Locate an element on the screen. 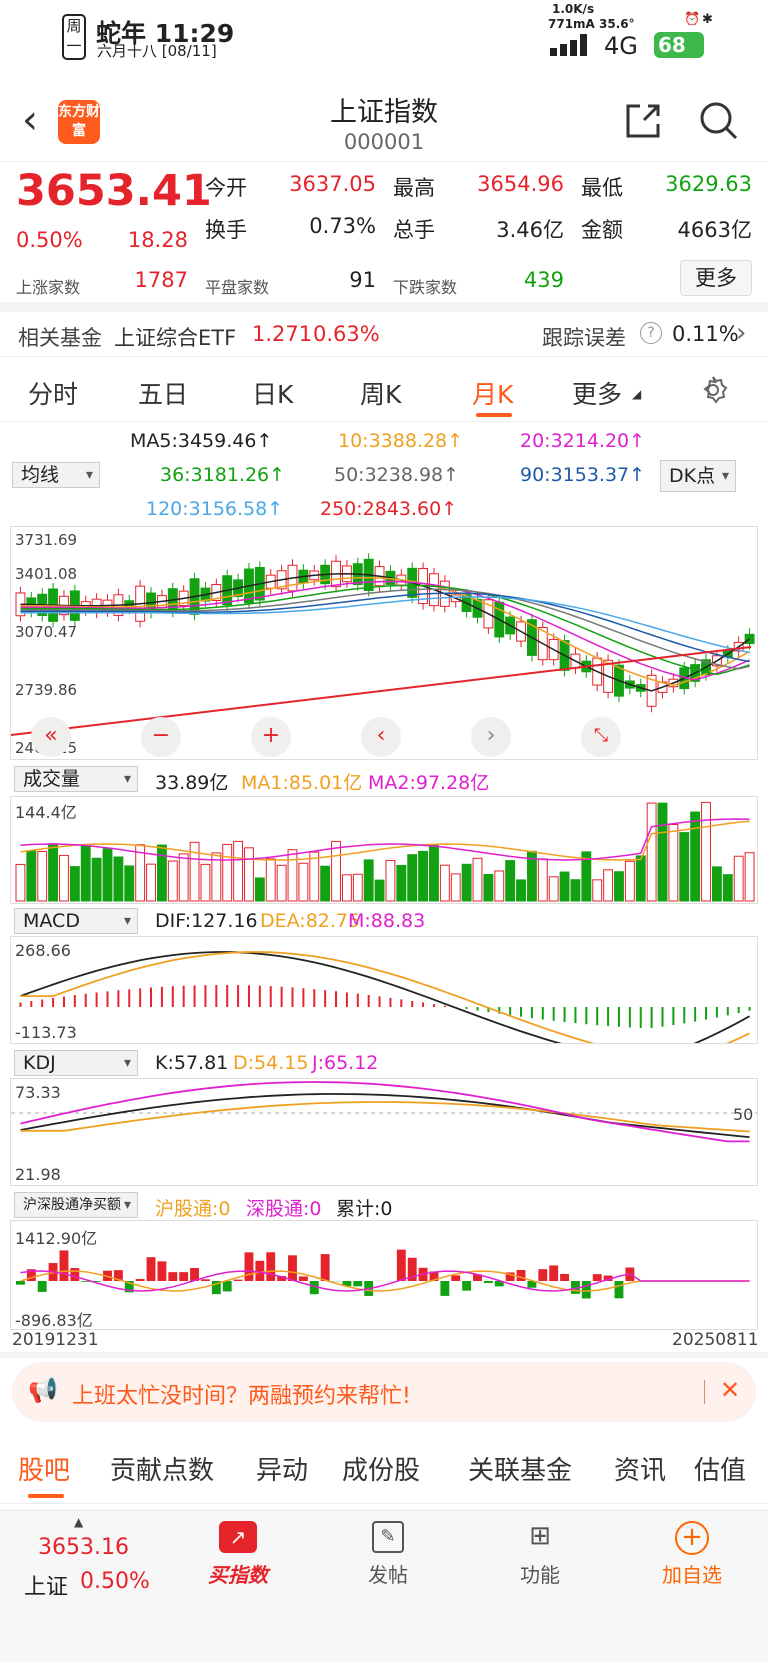 The image size is (768, 1662). tab-contribution: 贡献点数 is located at coordinates (162, 1471).